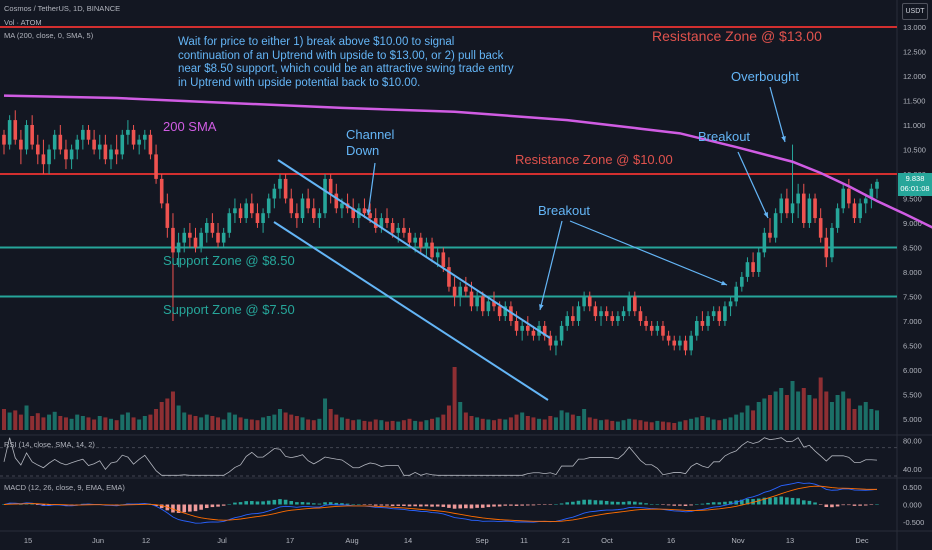  Describe the element at coordinates (369, 212) in the screenshot. I see `channel-arrow-head` at that location.